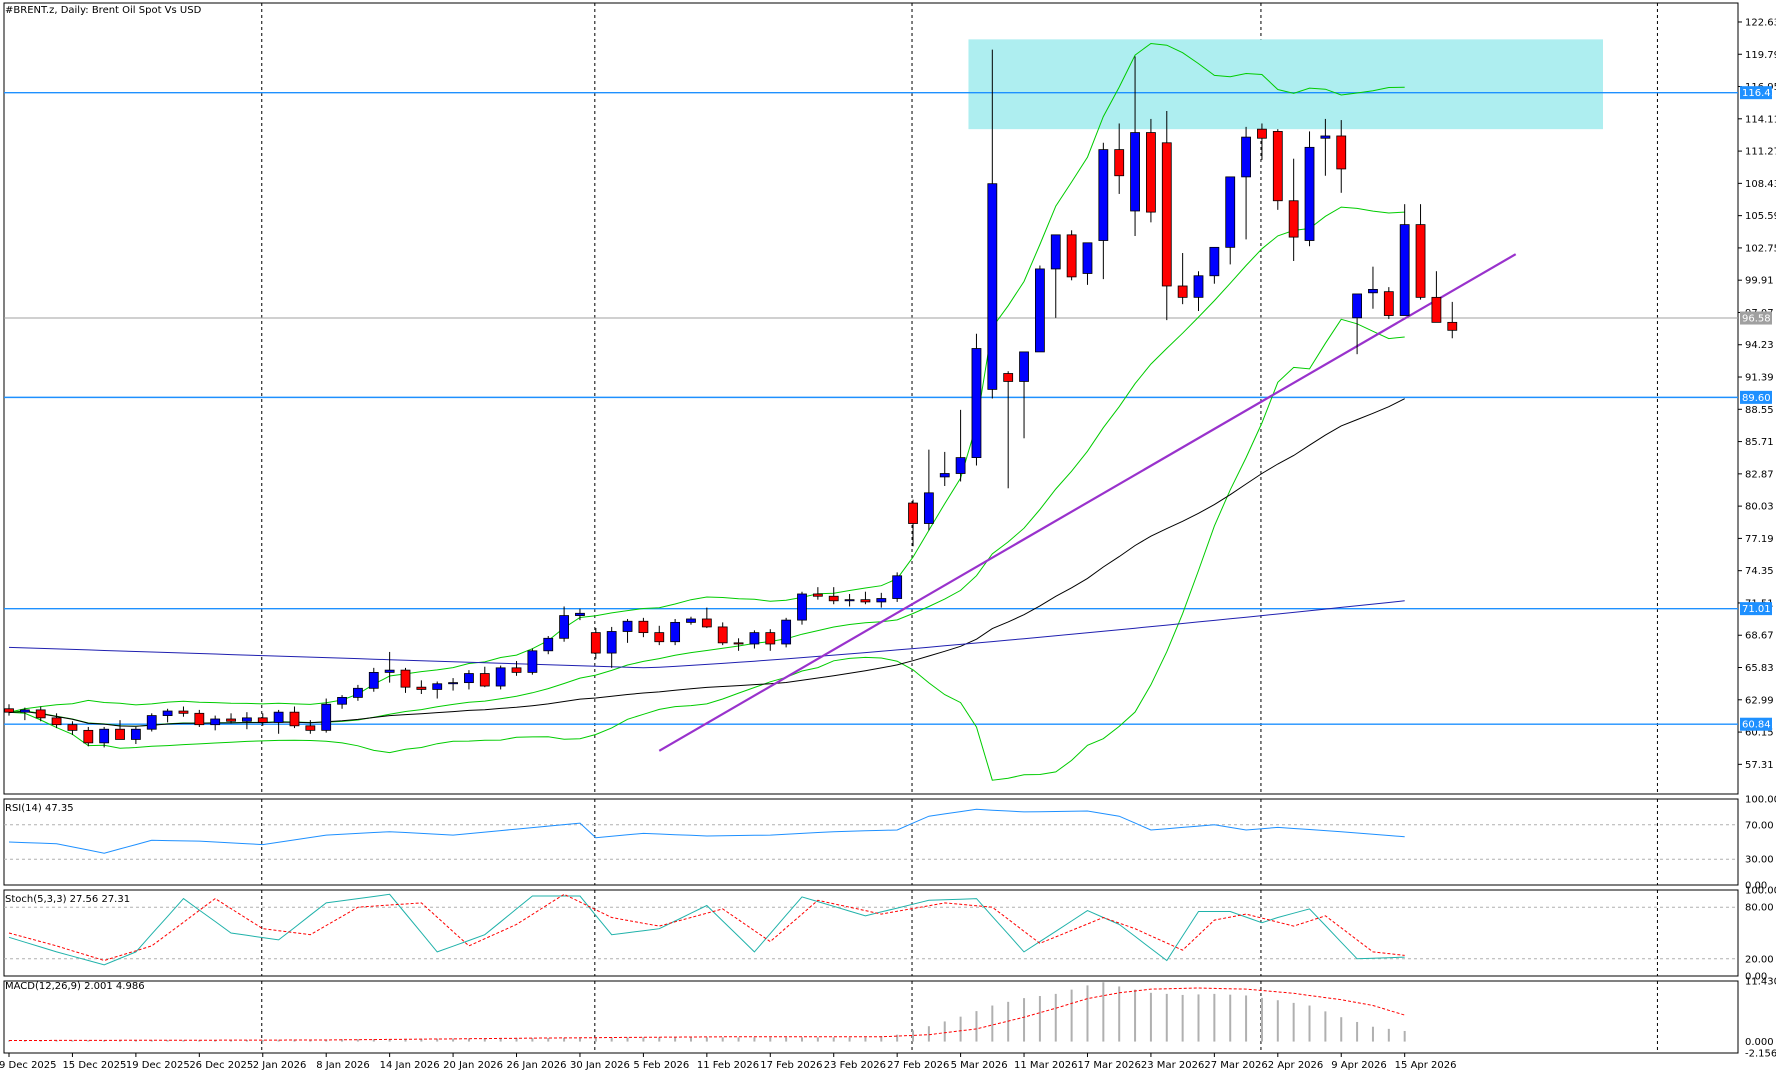 The image size is (1776, 1078). What do you see at coordinates (661, 1065) in the screenshot?
I see `date-tick-label: 5 Feb 2026` at bounding box center [661, 1065].